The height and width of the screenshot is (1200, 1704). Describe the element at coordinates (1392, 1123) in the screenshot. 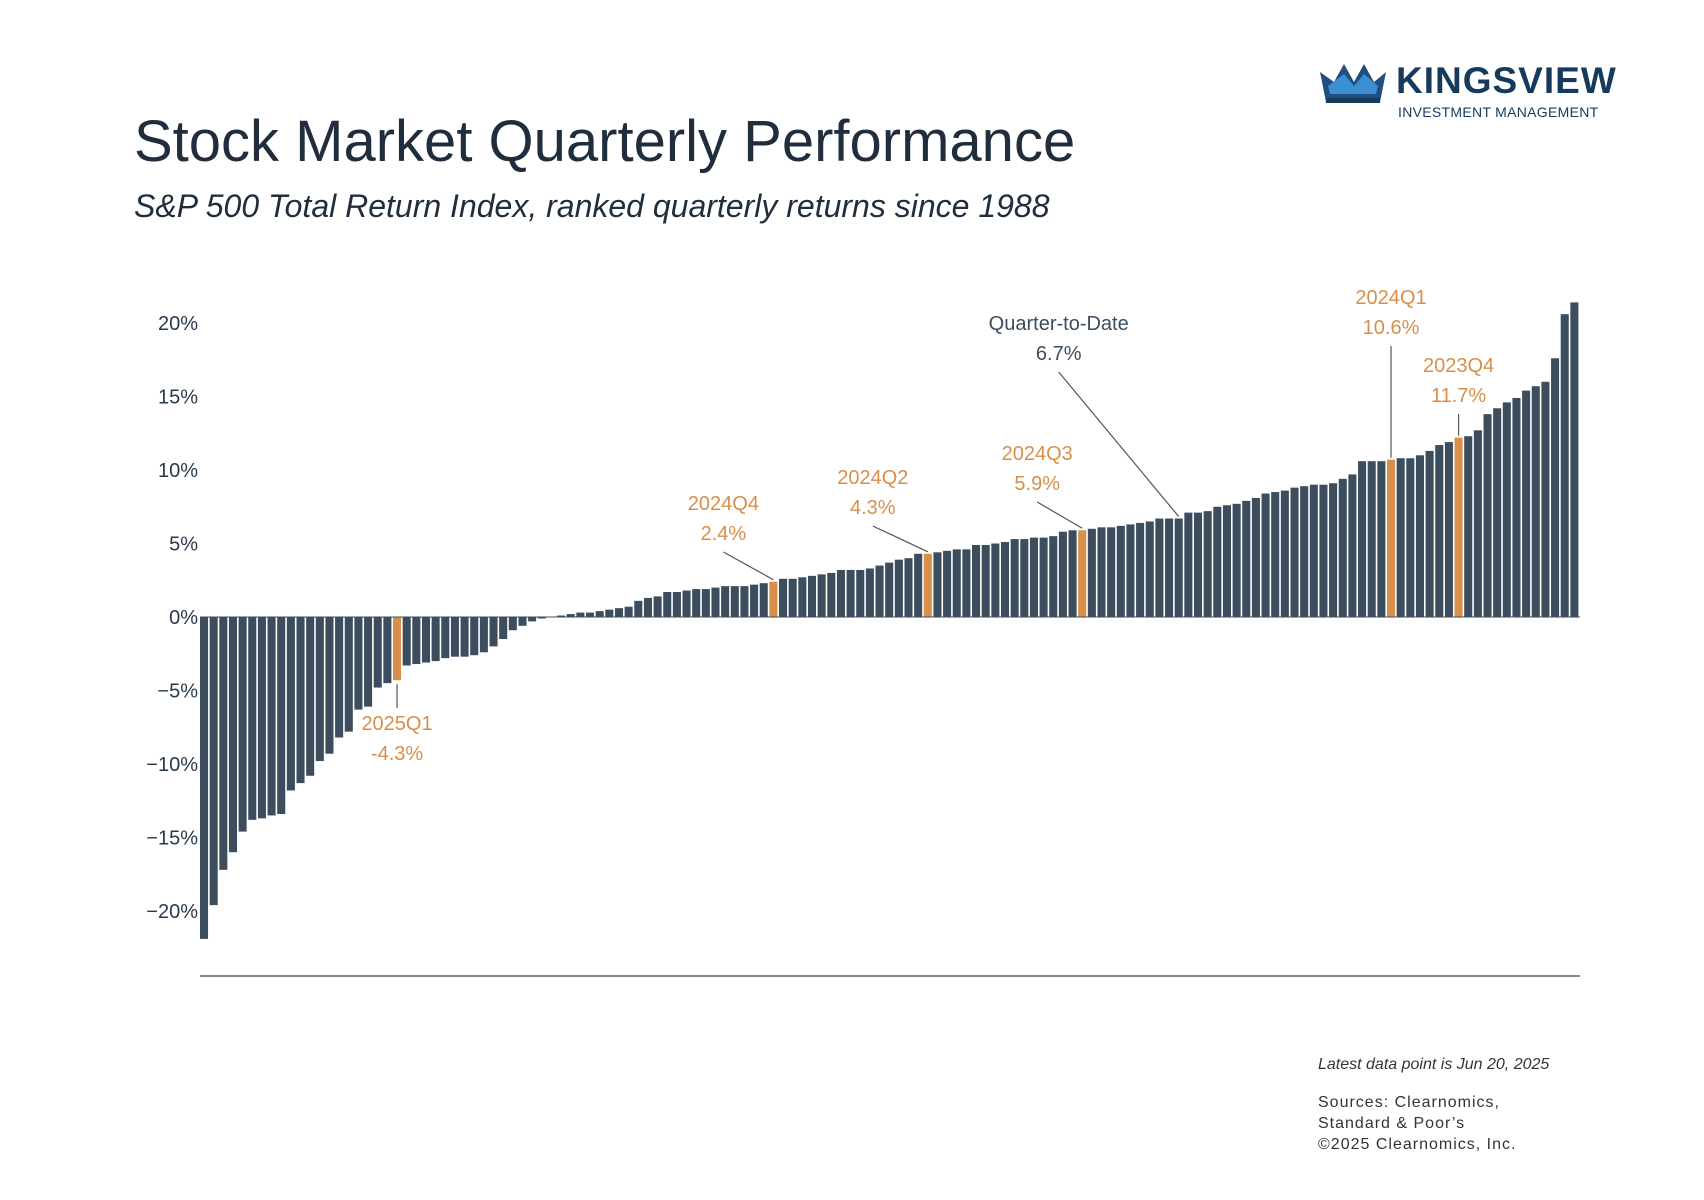

I see `sources-line-2: Standard & Poor’s` at that location.